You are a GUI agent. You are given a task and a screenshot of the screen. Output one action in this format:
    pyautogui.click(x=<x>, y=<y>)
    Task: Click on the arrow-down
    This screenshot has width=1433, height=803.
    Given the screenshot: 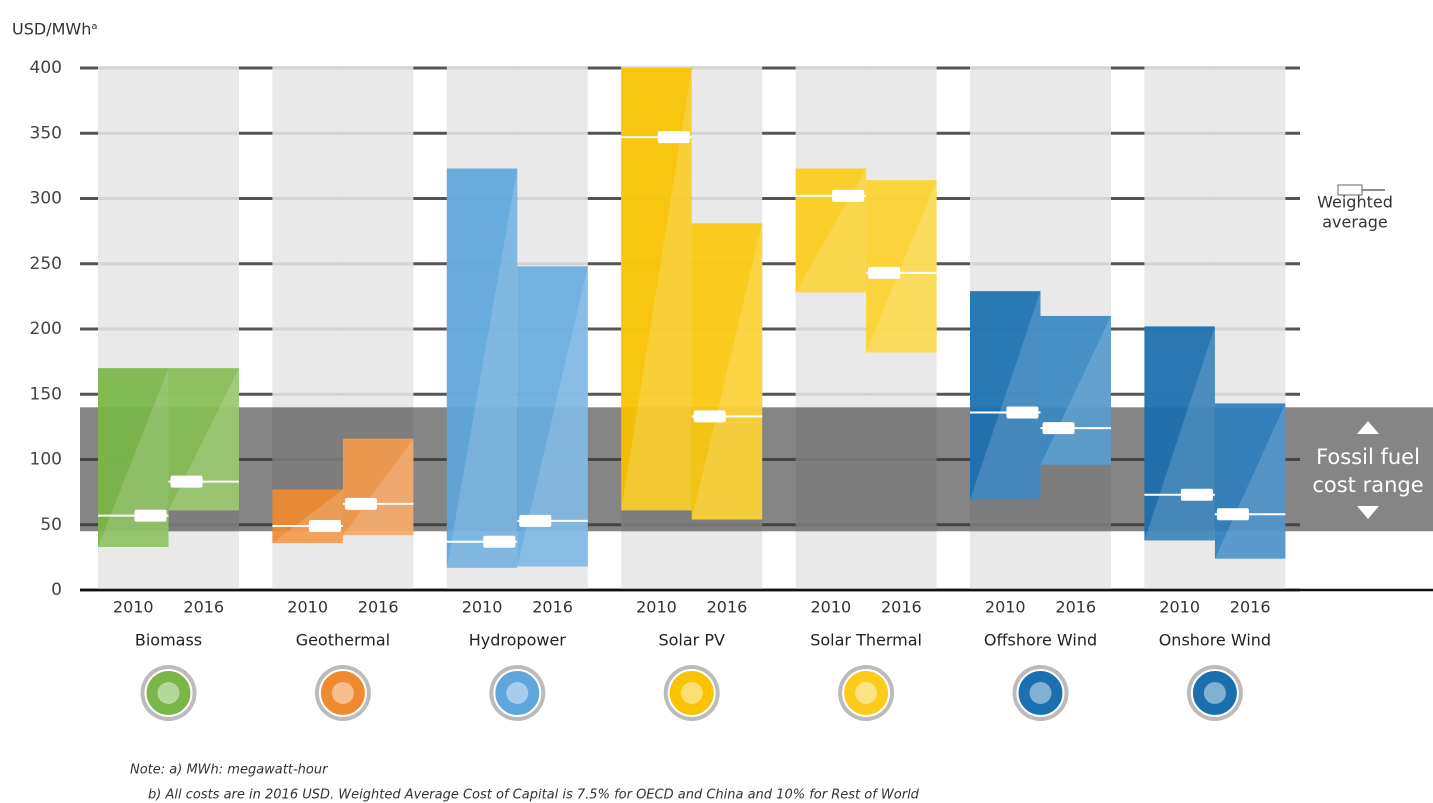 What is the action you would take?
    pyautogui.click(x=1368, y=512)
    